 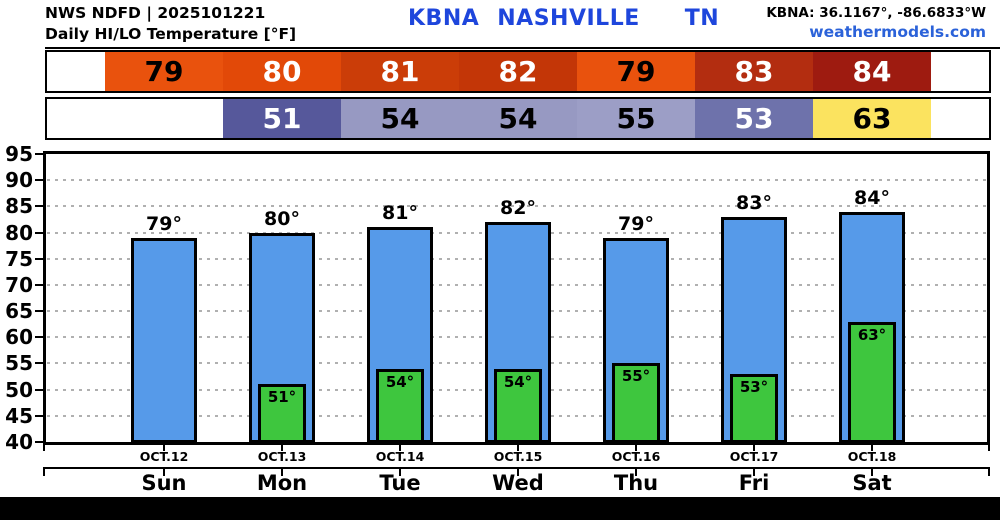 What do you see at coordinates (282, 483) in the screenshot?
I see `day-label: Mon` at bounding box center [282, 483].